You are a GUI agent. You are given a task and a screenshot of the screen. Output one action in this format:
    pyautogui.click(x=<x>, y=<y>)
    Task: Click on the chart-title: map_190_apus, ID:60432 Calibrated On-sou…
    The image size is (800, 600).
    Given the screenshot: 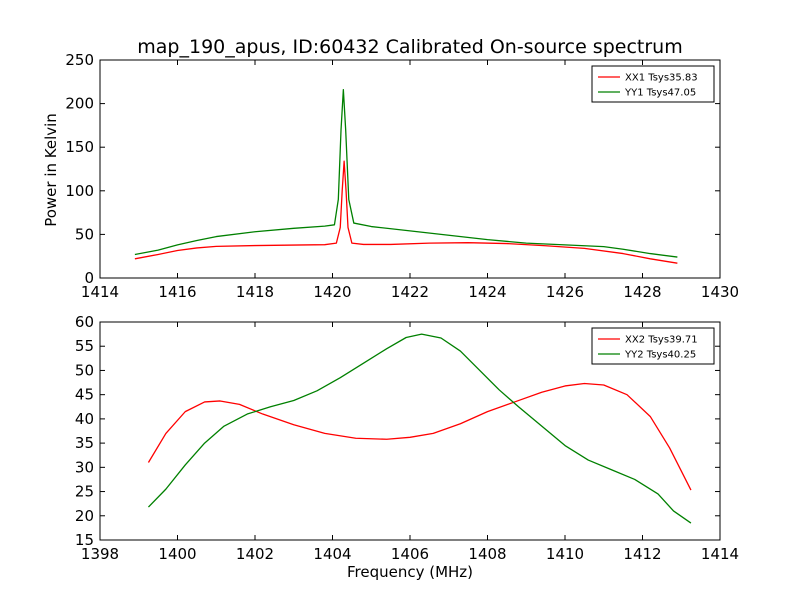 What is the action you would take?
    pyautogui.click(x=409, y=47)
    